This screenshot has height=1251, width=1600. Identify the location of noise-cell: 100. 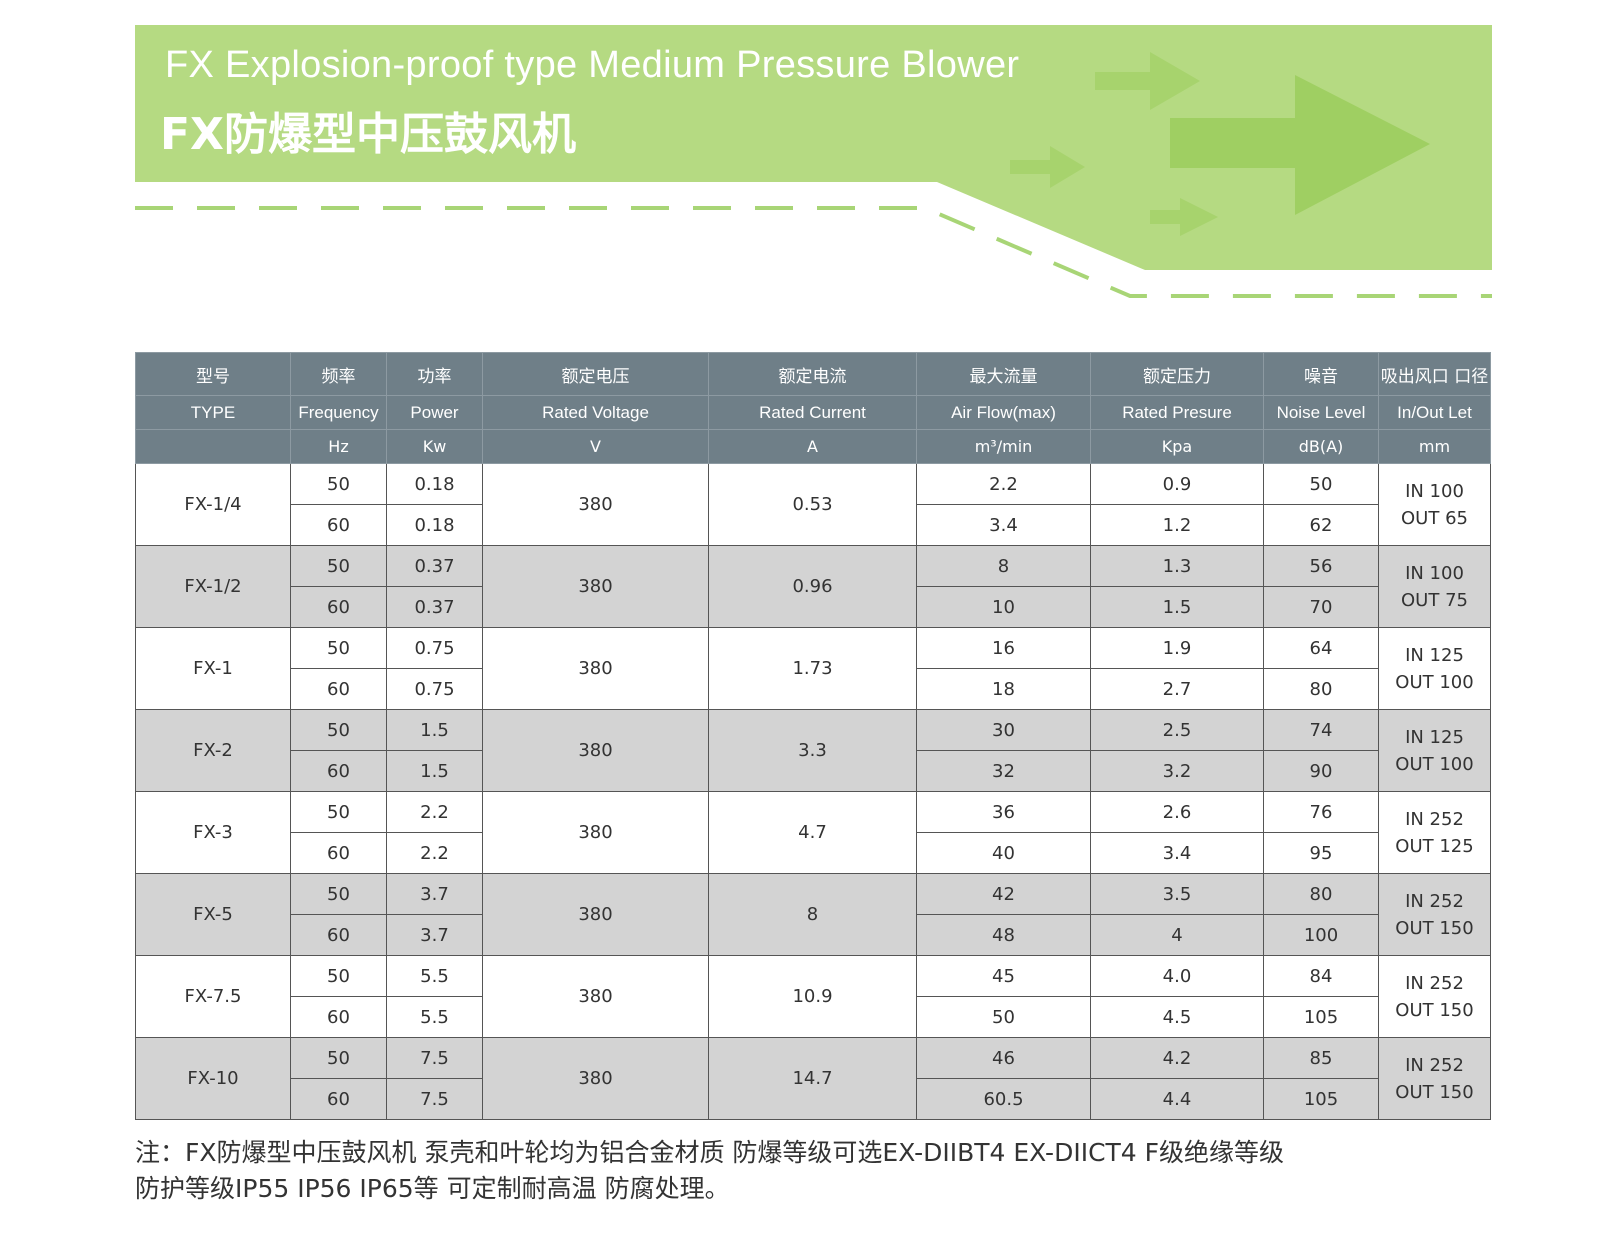
(1321, 935).